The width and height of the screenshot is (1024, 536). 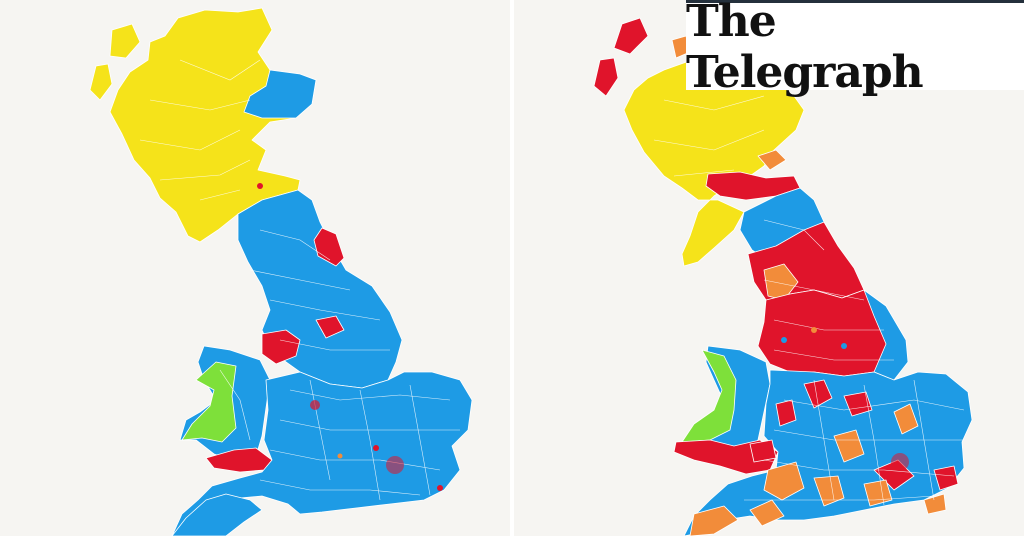 I want to click on region-southwest, so click(x=217, y=514).